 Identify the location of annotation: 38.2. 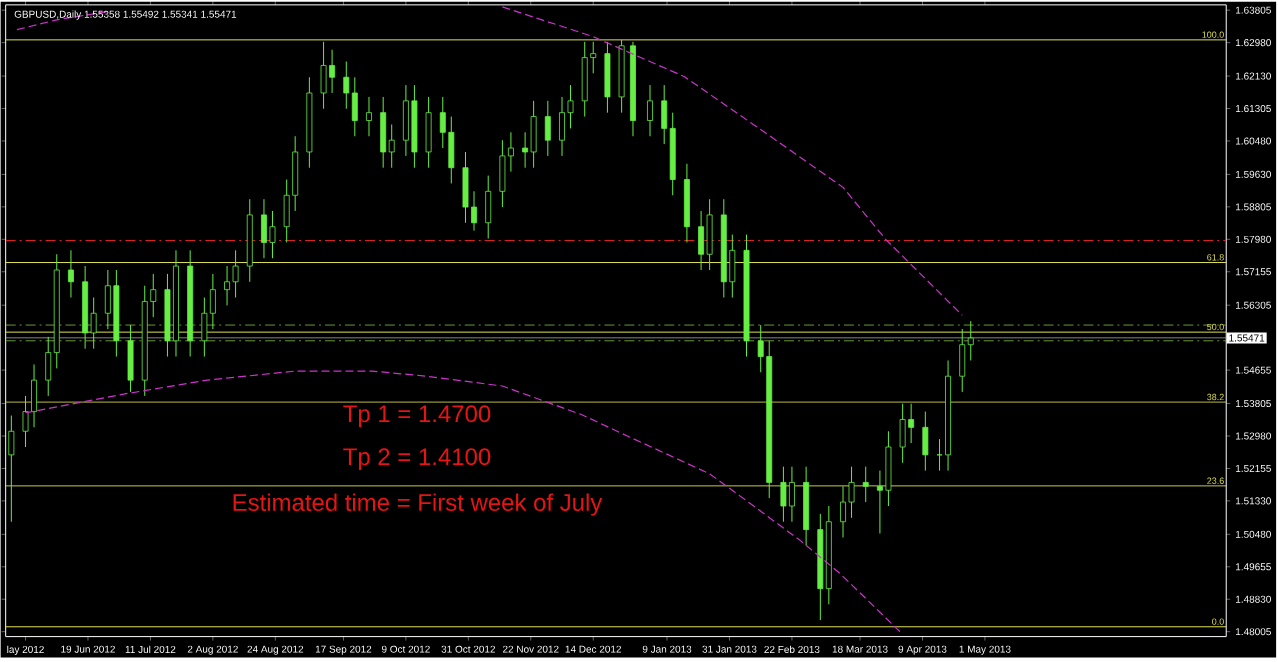
(1215, 397).